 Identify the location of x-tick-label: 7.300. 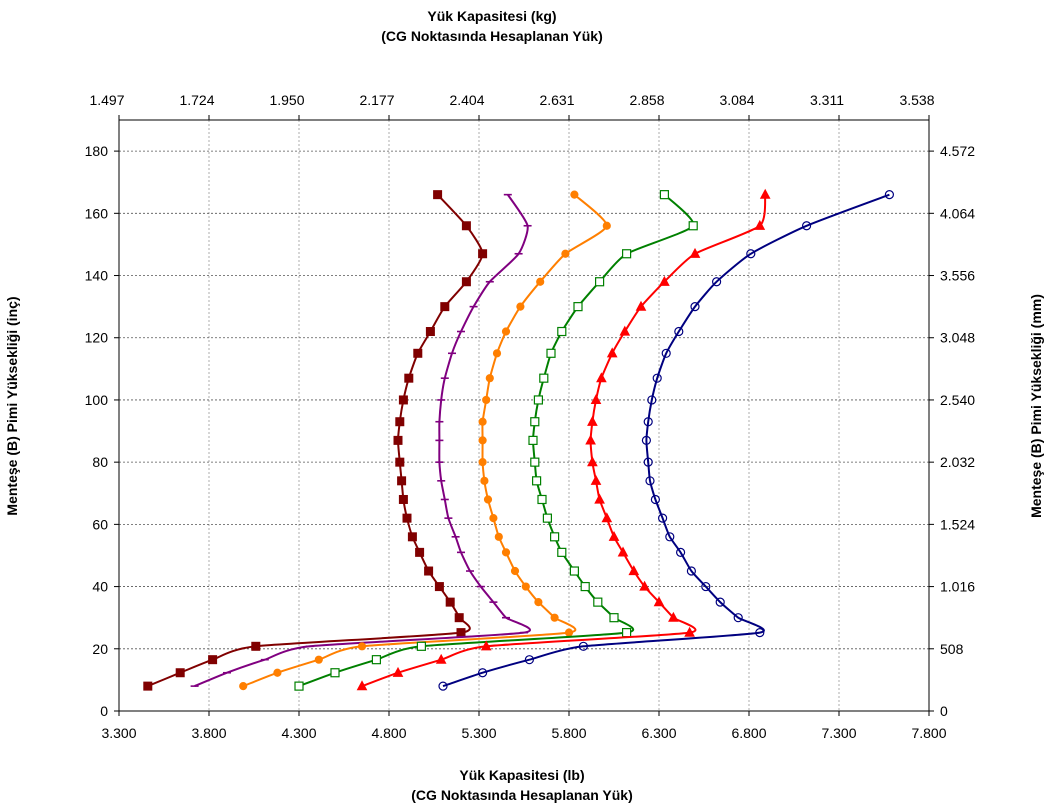
(838, 733).